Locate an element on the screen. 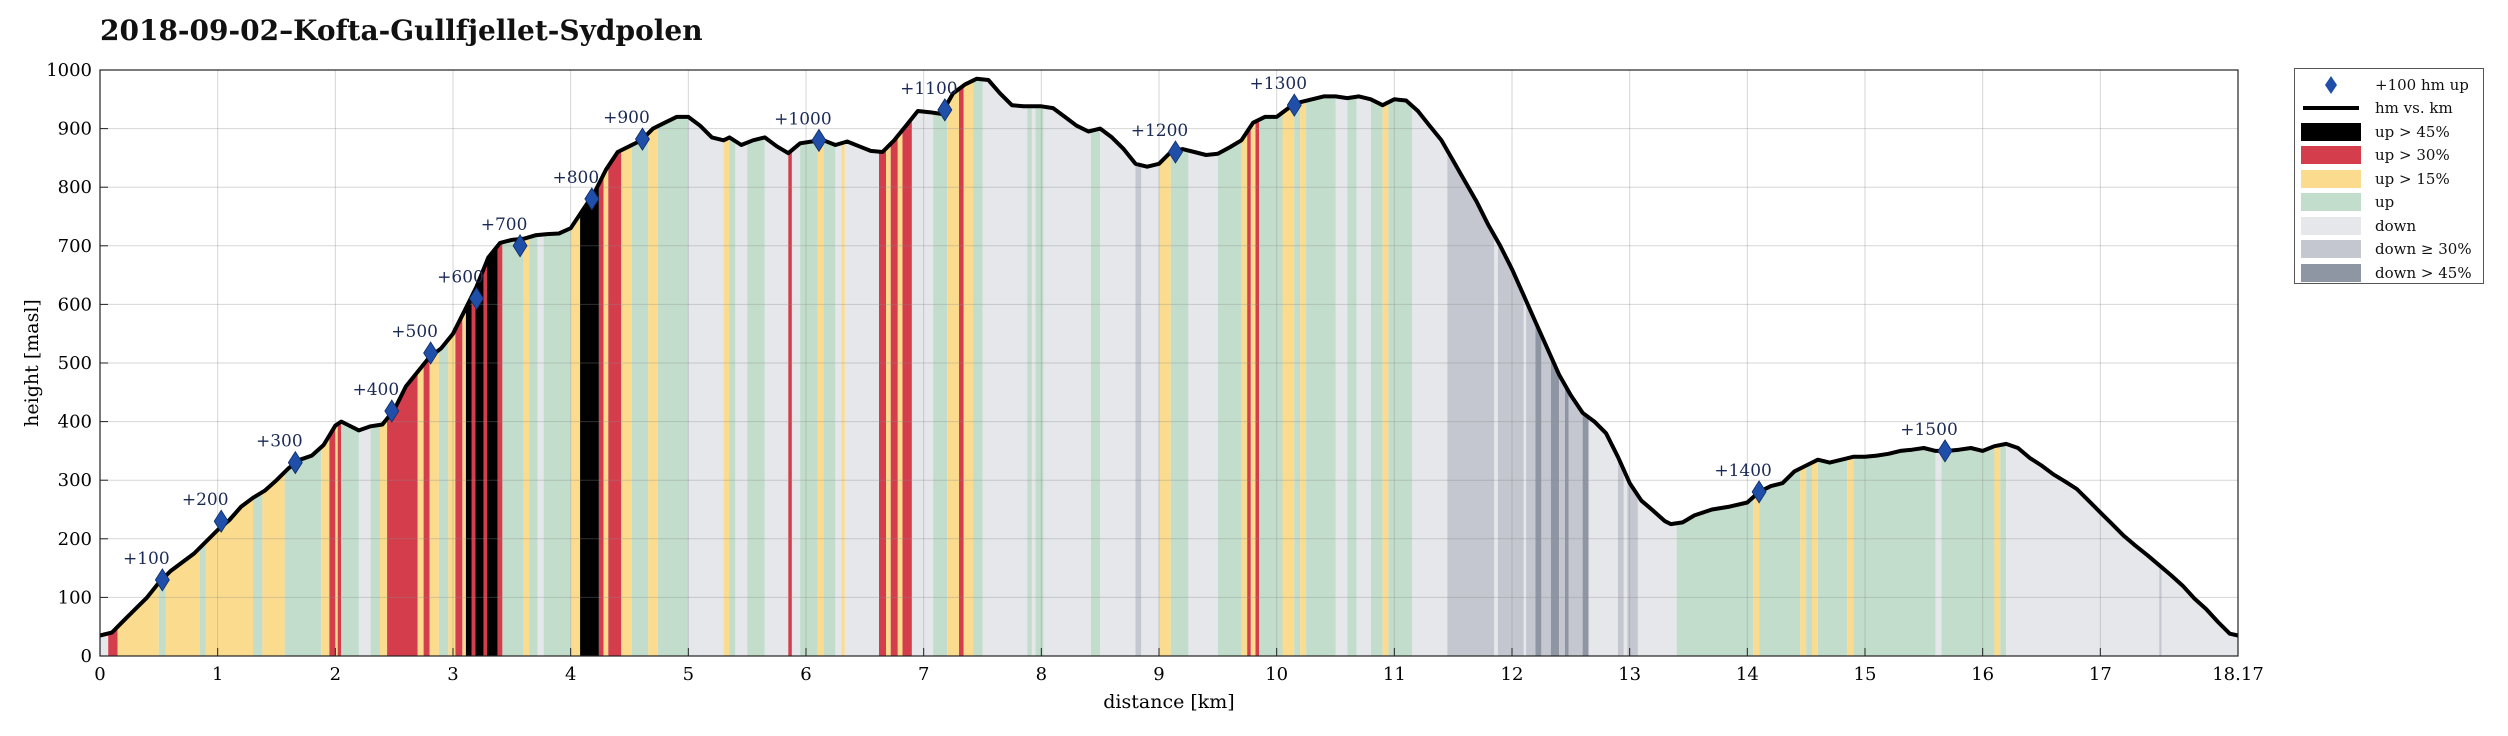 This screenshot has height=736, width=2508. legend-label: up > 30% is located at coordinates (2412, 155).